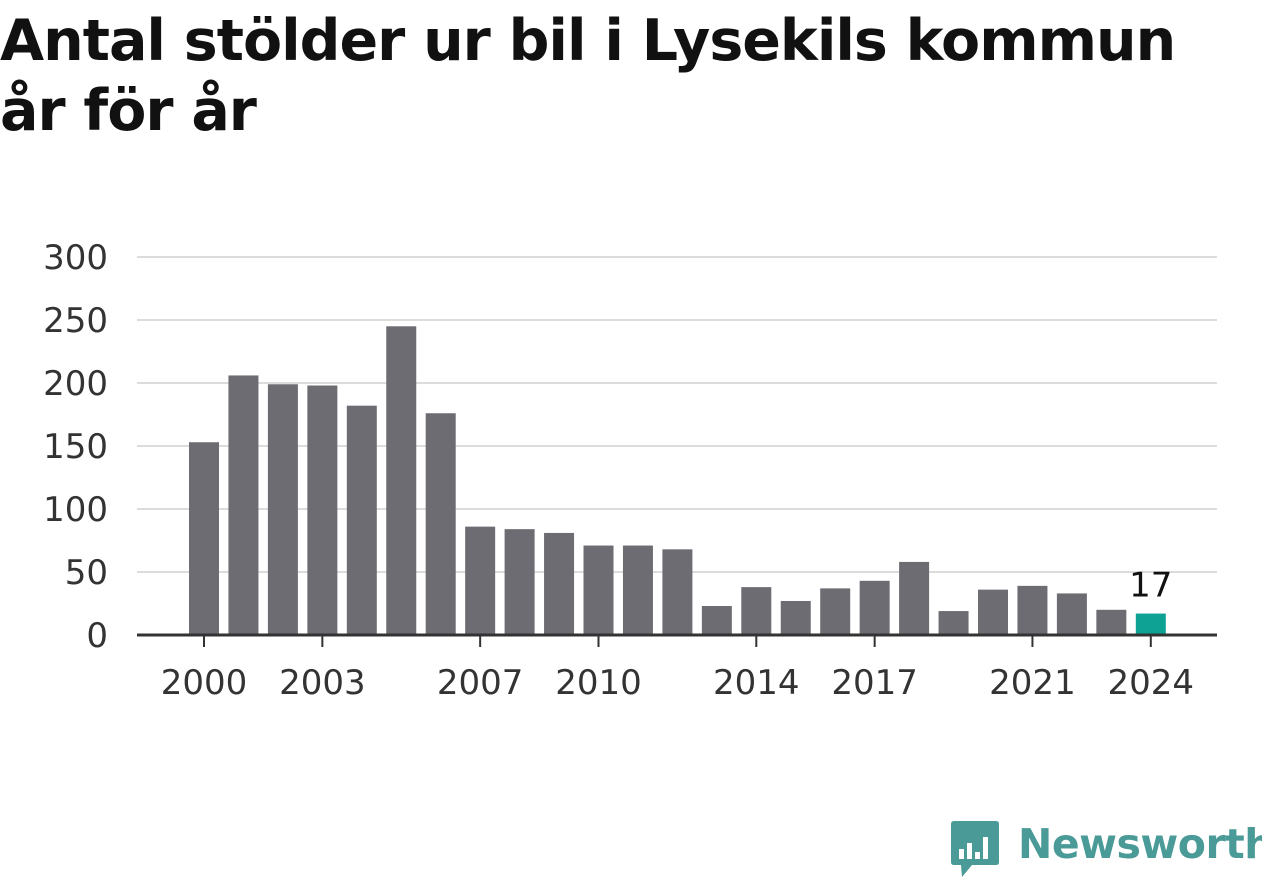 This screenshot has height=879, width=1262. I want to click on x-tick-label: 2021, so click(1032, 683).